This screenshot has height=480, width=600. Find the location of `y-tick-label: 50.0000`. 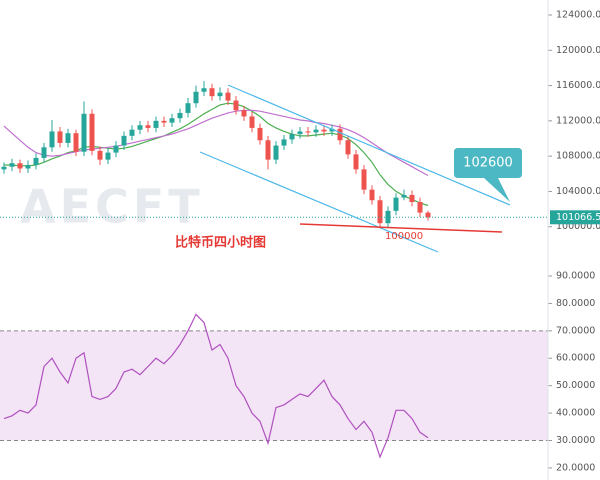

y-tick-label: 50.0000 is located at coordinates (575, 385).